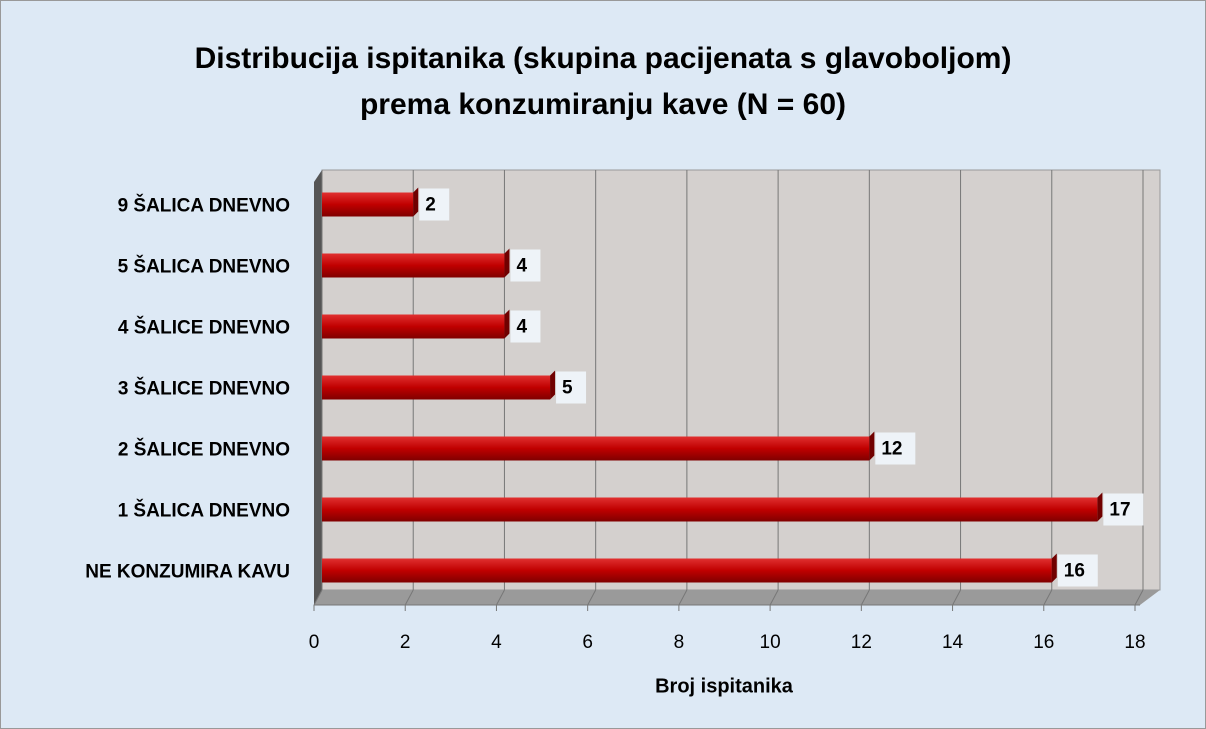  I want to click on y-tick-label: 9 ŠALICA DNEVNO, so click(204, 206).